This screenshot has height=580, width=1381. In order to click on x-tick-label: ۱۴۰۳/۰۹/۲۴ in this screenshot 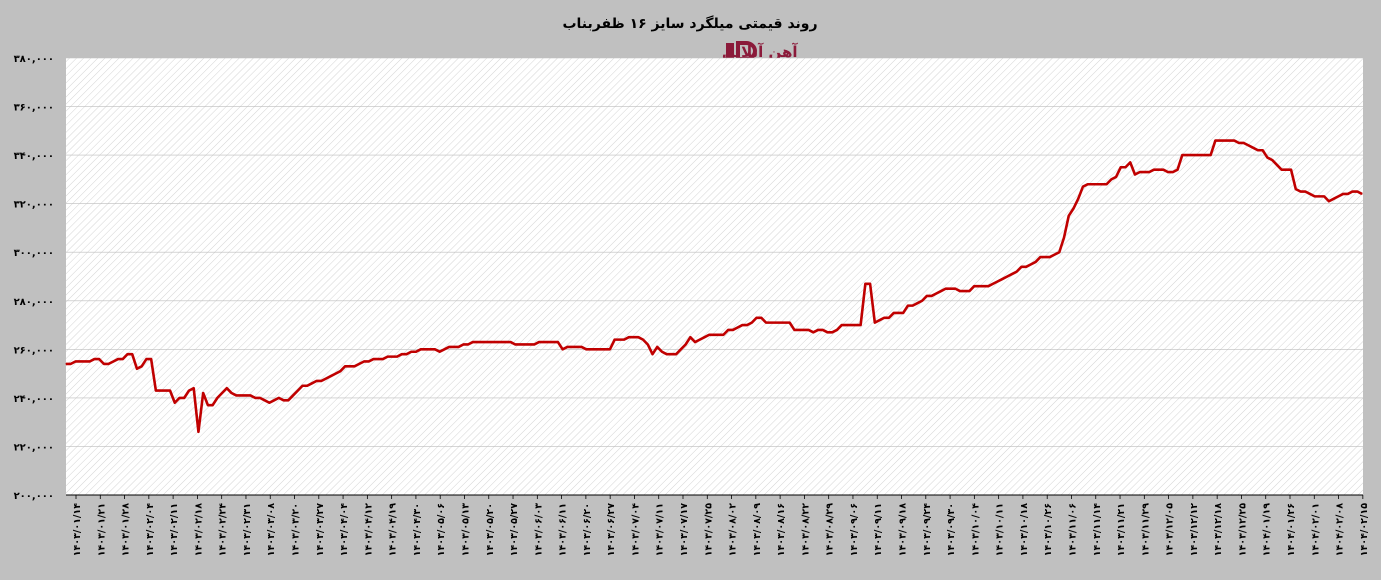, I will do `click(927, 530)`.